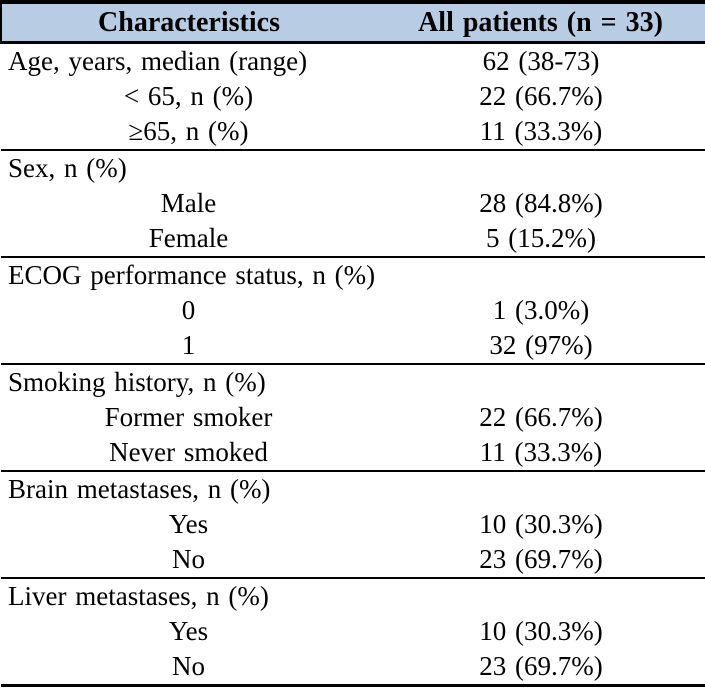  What do you see at coordinates (188, 452) in the screenshot?
I see `sub-label: Never smoked` at bounding box center [188, 452].